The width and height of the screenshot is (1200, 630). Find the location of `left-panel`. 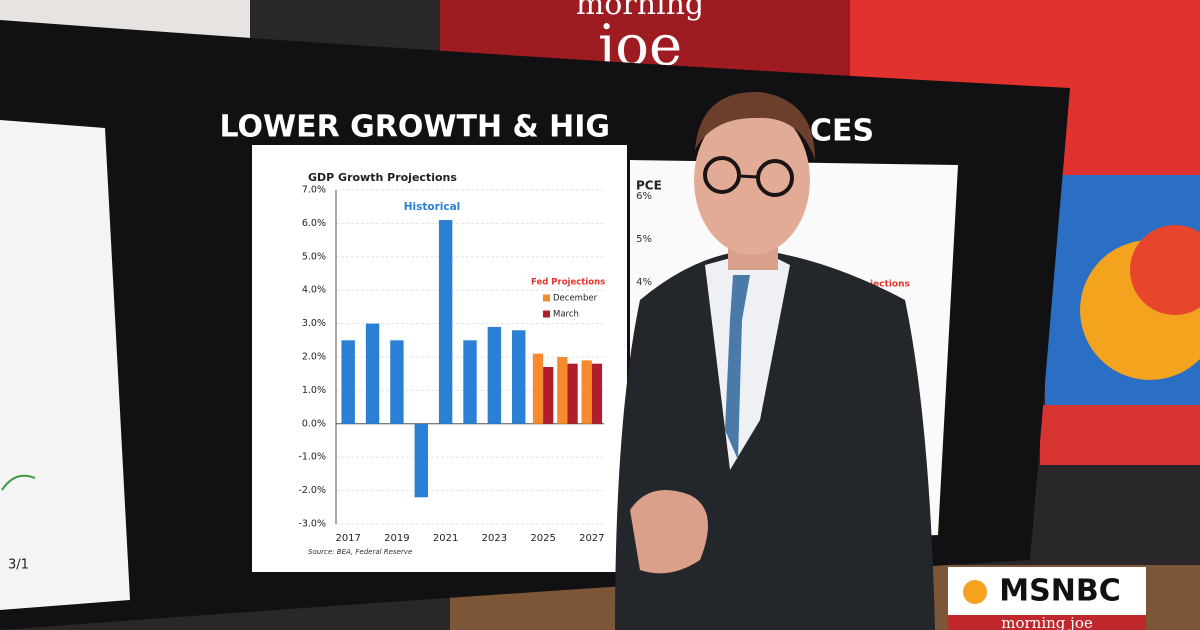

left-panel is located at coordinates (65, 365).